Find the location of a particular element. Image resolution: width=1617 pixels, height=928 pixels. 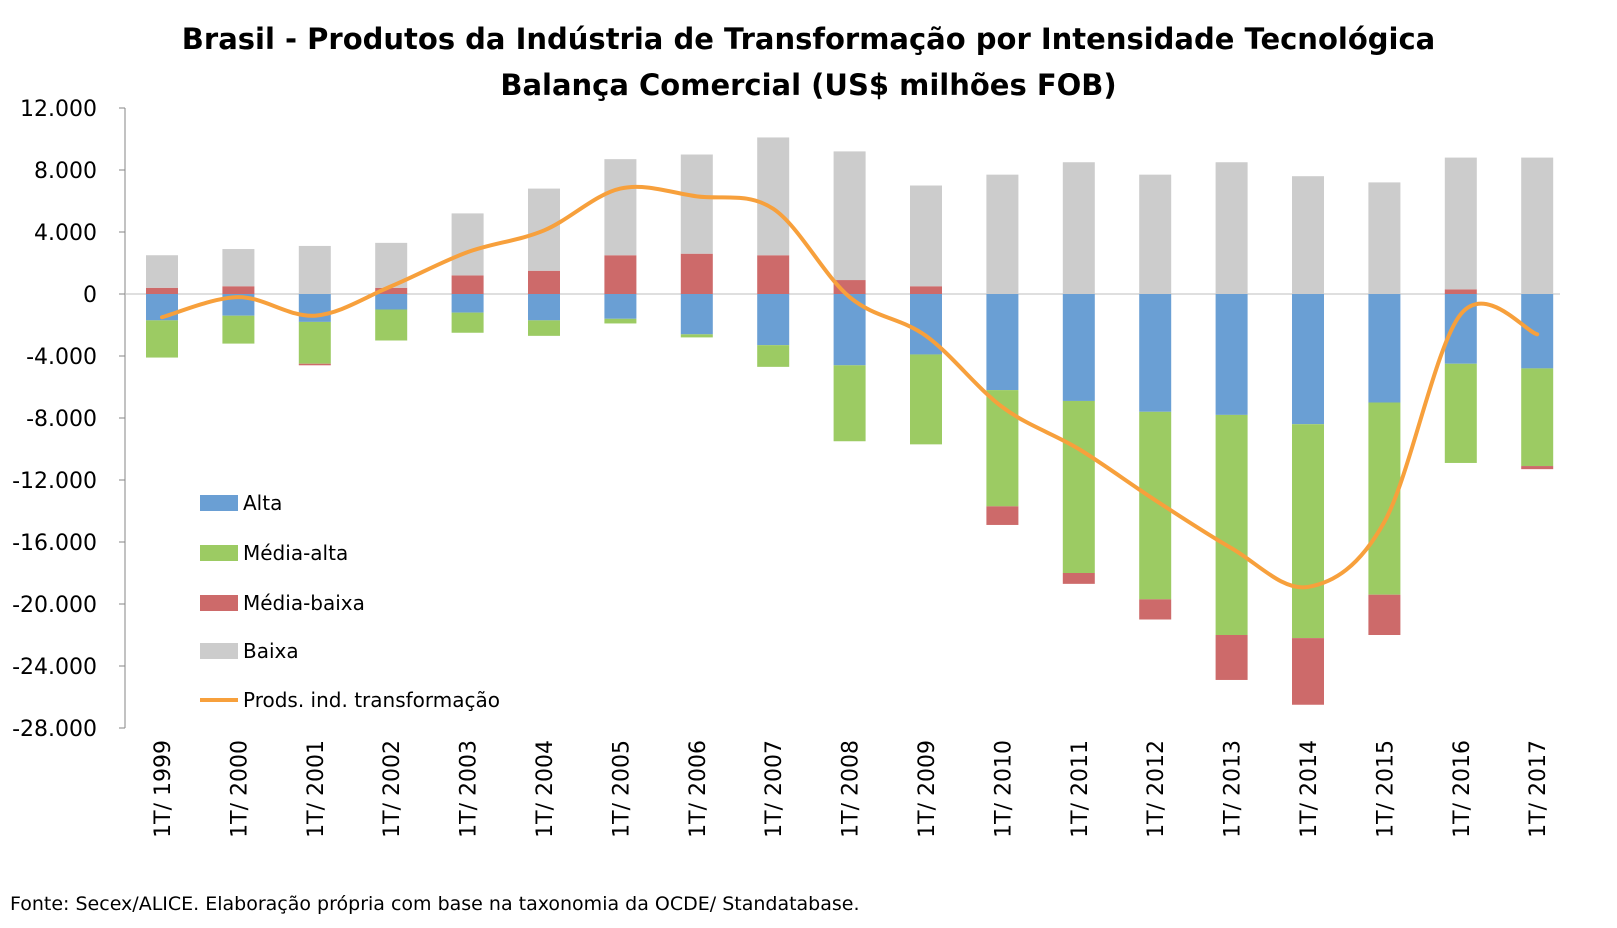

x-tick-label: 1T/ 2010 is located at coordinates (1003, 789).